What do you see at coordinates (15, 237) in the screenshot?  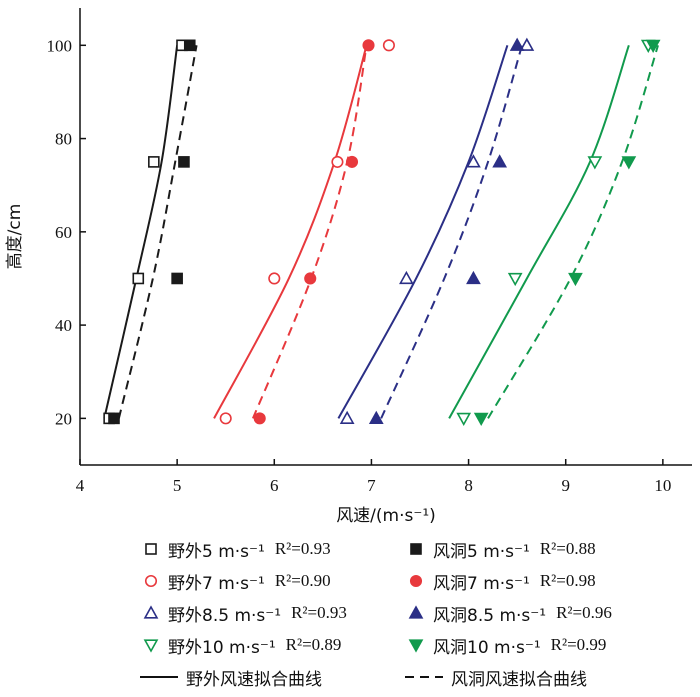 I see `y-axis-label: 高度/cm` at bounding box center [15, 237].